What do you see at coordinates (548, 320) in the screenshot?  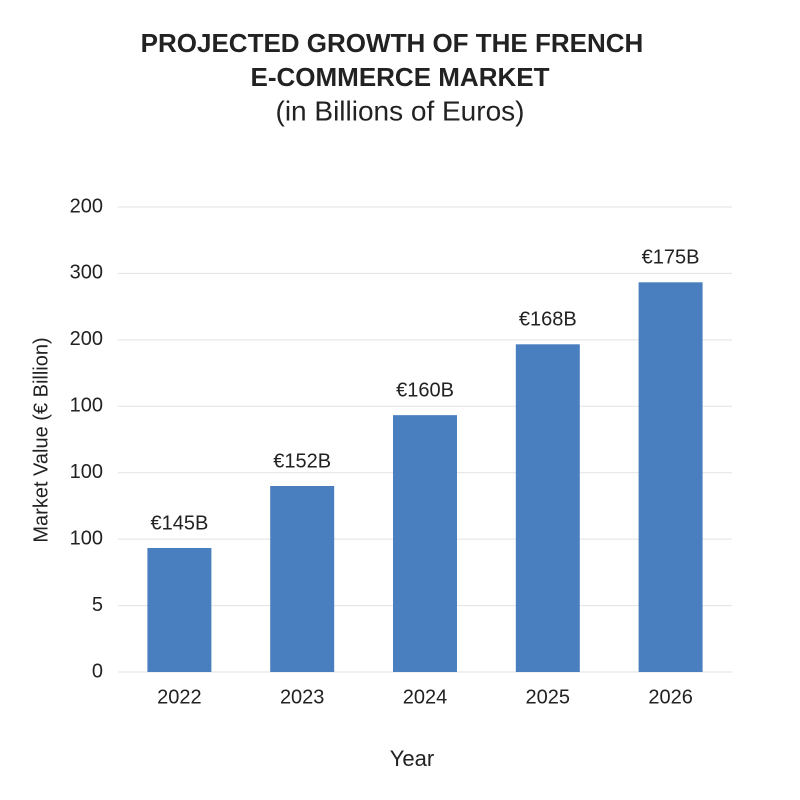 I see `data-label: €168B` at bounding box center [548, 320].